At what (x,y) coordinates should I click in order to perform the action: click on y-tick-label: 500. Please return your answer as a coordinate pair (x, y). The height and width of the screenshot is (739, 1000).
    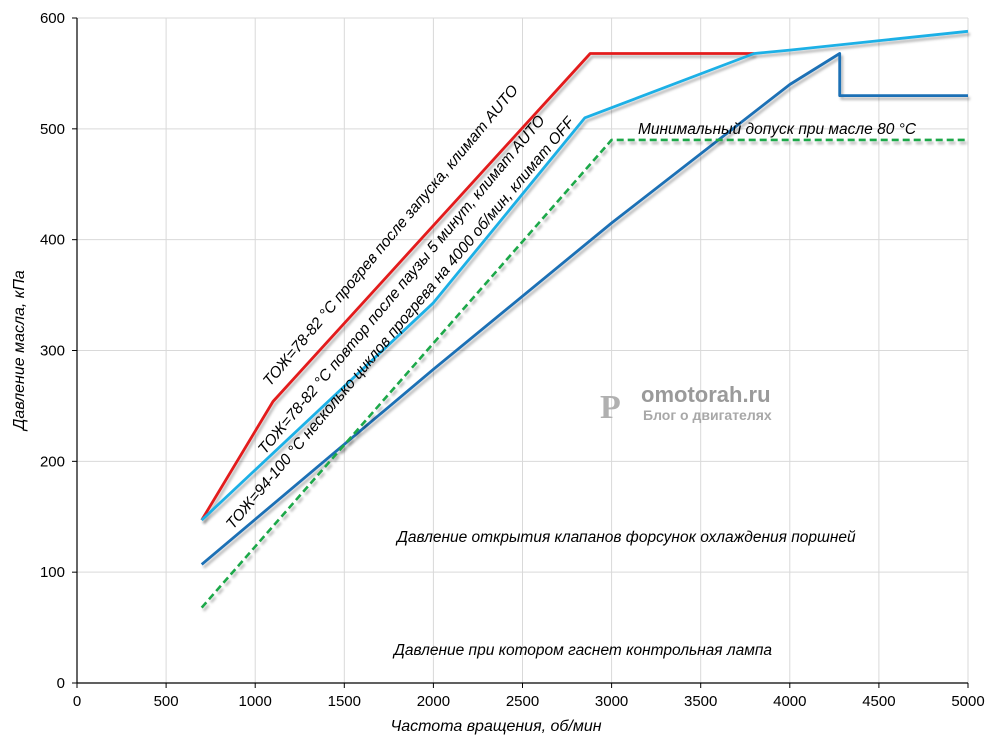
    Looking at the image, I should click on (52, 129).